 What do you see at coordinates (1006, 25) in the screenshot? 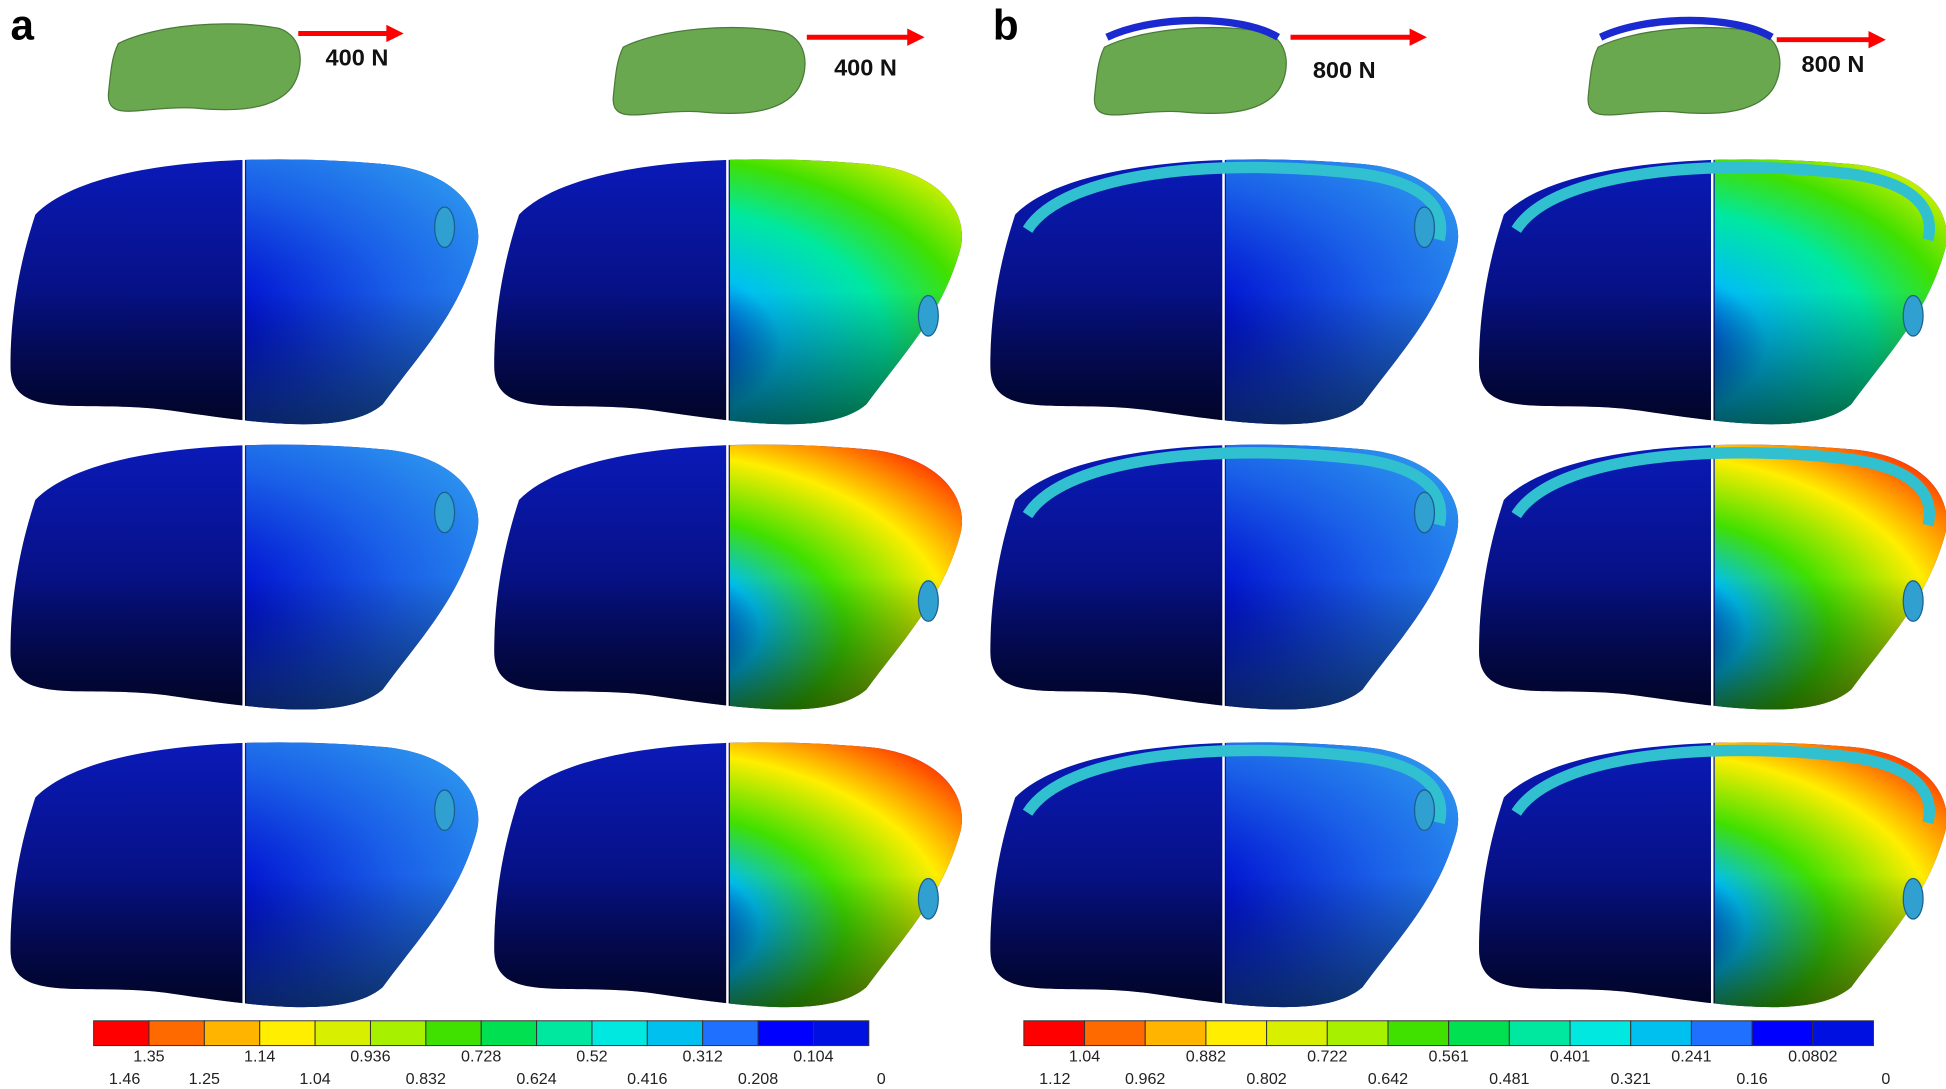
I see `panel-label: b` at bounding box center [1006, 25].